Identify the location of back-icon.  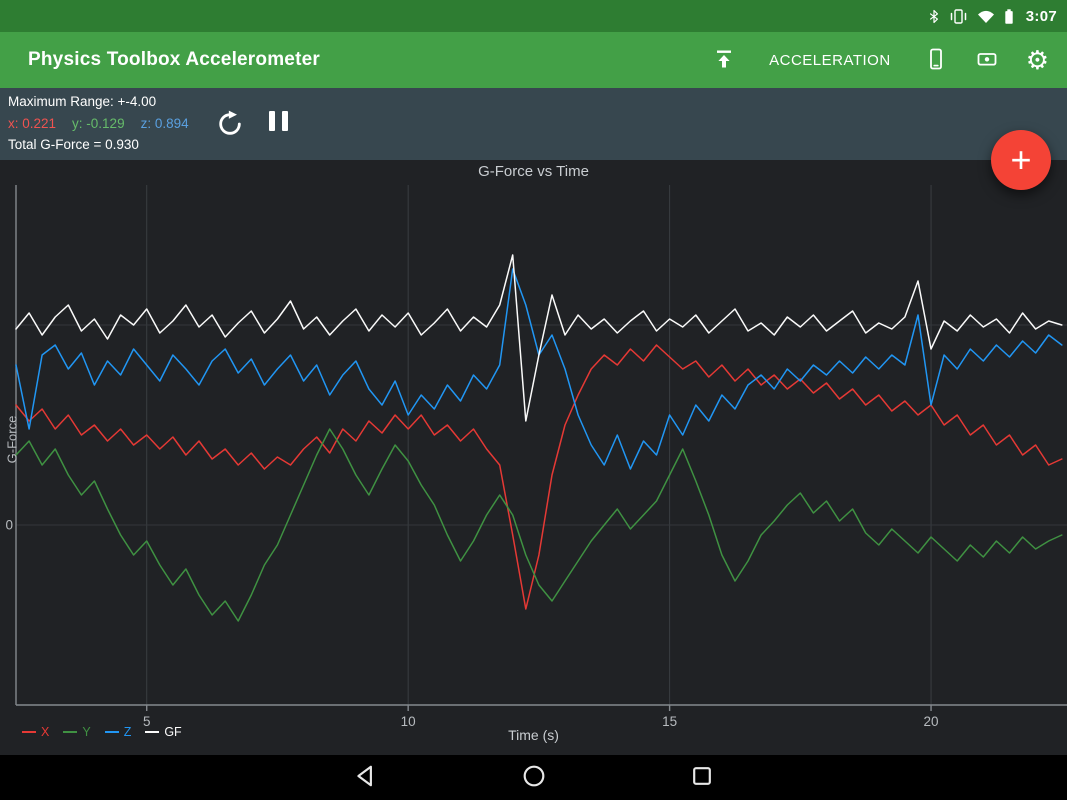
(366, 777).